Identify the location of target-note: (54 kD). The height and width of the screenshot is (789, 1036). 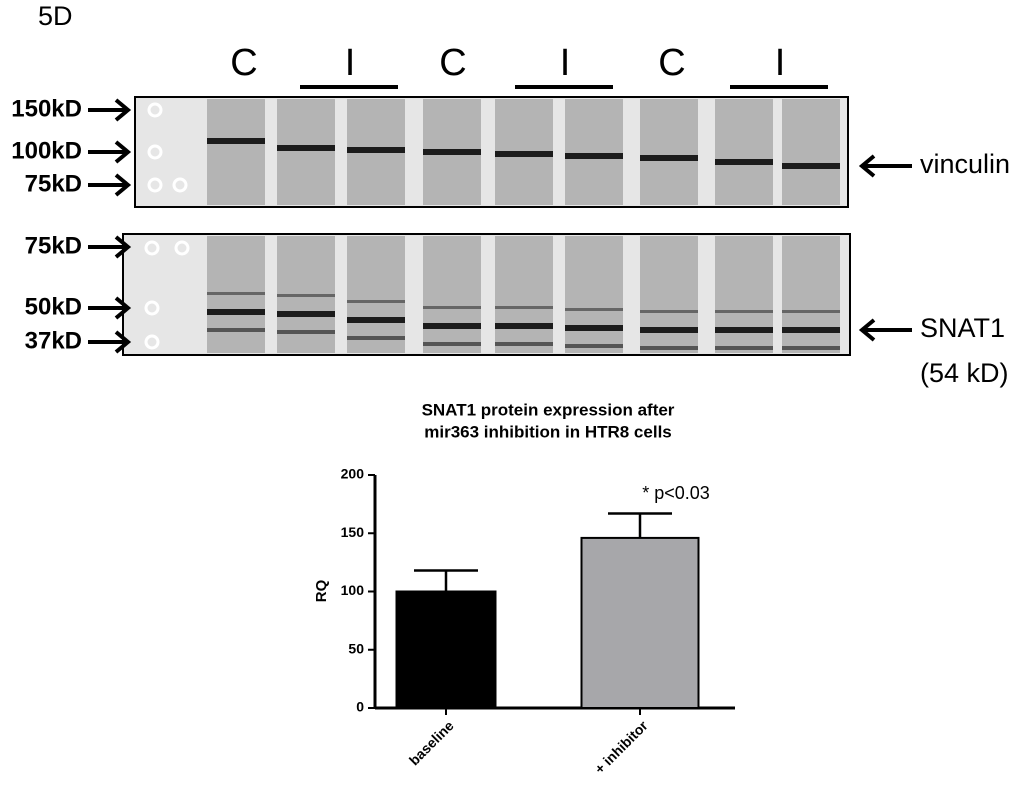
(964, 373).